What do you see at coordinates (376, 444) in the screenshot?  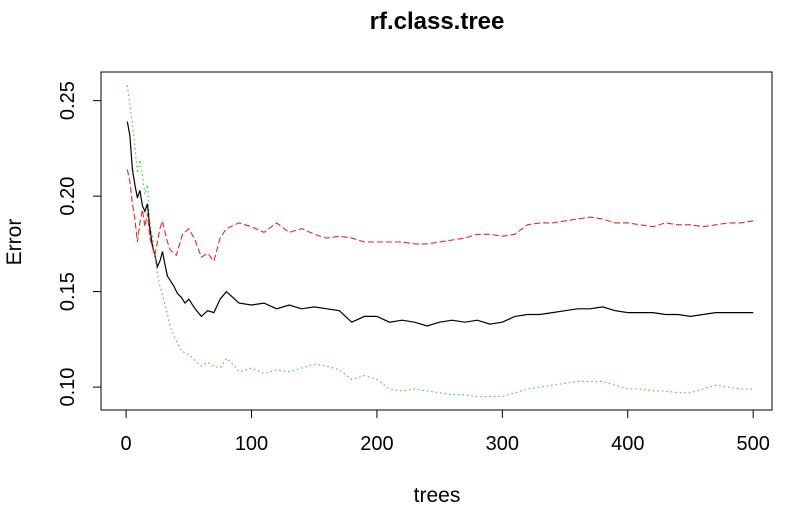 I see `x-tick-label: 200` at bounding box center [376, 444].